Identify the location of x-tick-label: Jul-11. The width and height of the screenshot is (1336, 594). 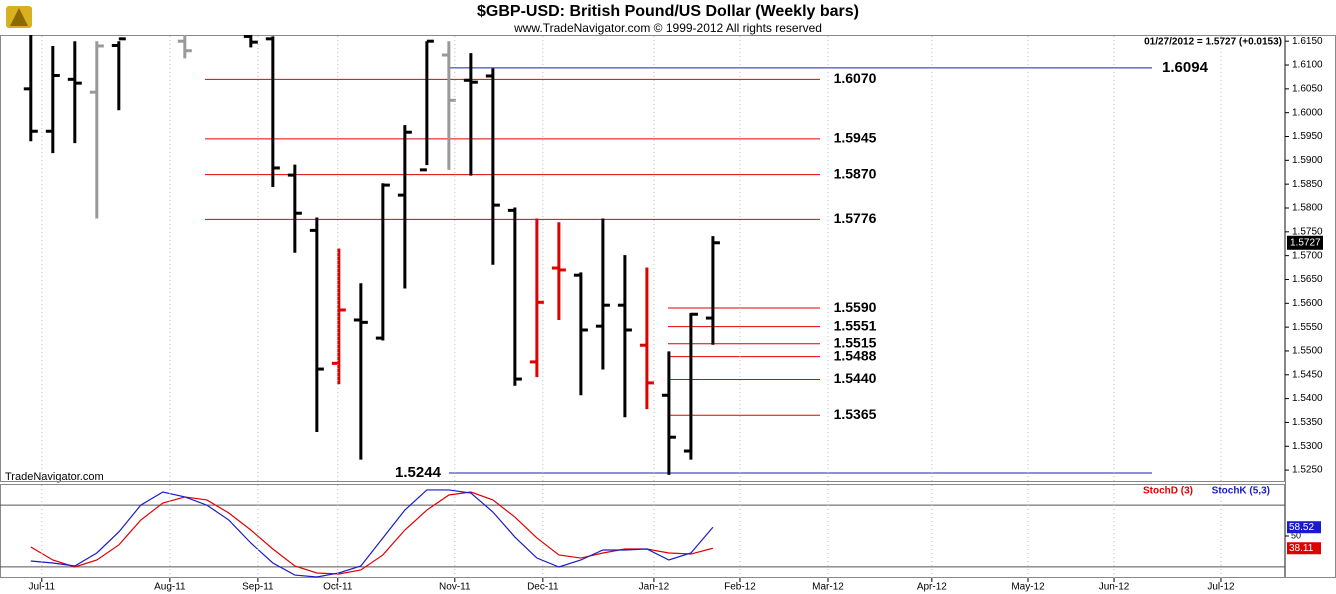
(42, 587).